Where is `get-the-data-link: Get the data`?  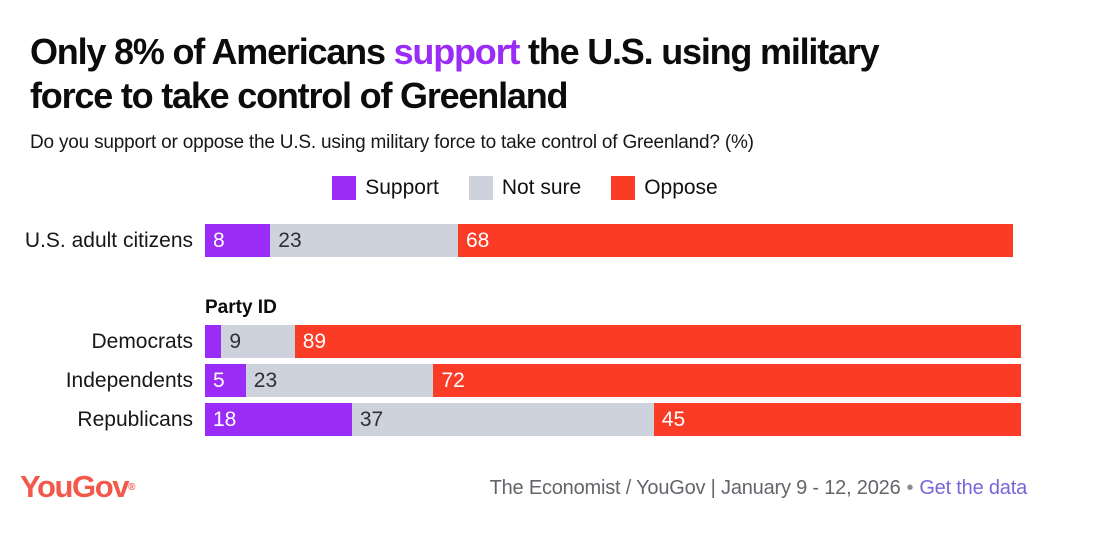 get-the-data-link: Get the data is located at coordinates (973, 488).